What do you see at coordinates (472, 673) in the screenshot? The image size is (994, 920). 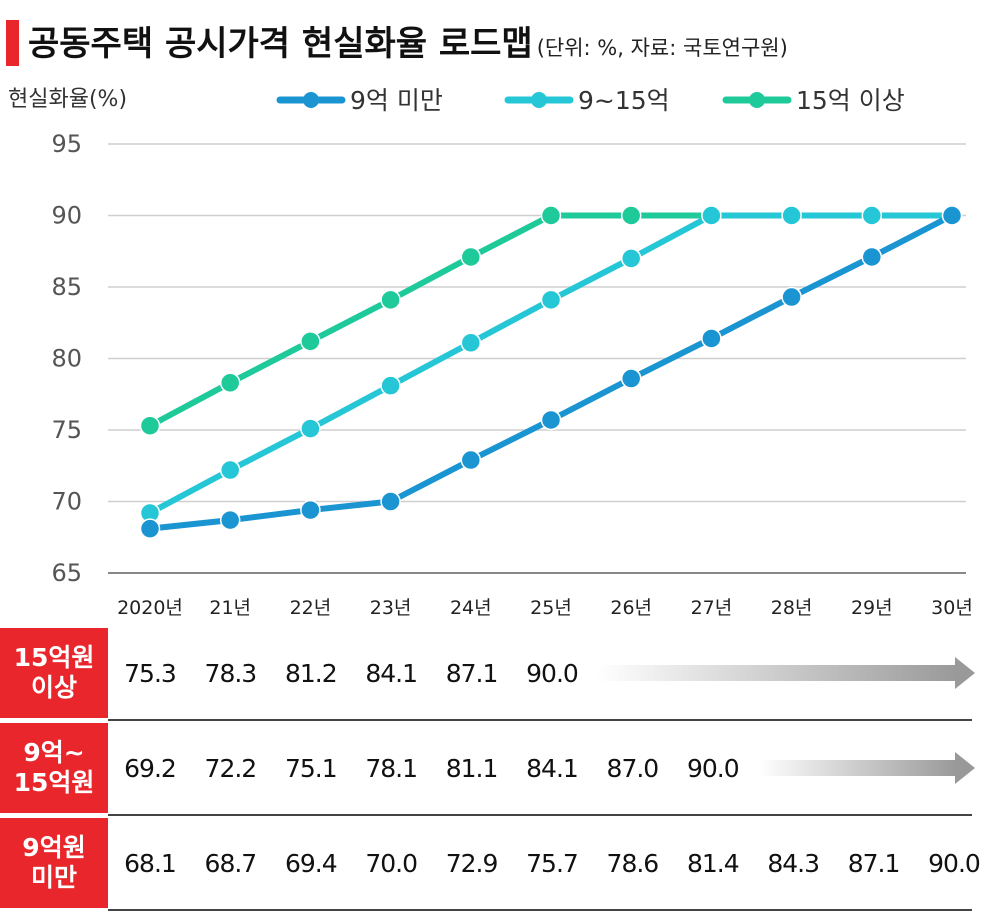 I see `table-cell: 87.1` at bounding box center [472, 673].